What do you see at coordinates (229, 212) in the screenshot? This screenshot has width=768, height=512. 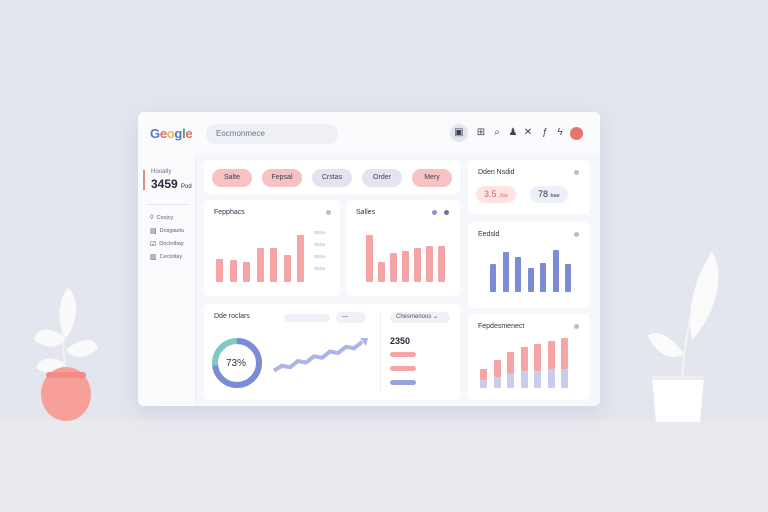 I see `left-bar-chart-title: Fepphacs` at bounding box center [229, 212].